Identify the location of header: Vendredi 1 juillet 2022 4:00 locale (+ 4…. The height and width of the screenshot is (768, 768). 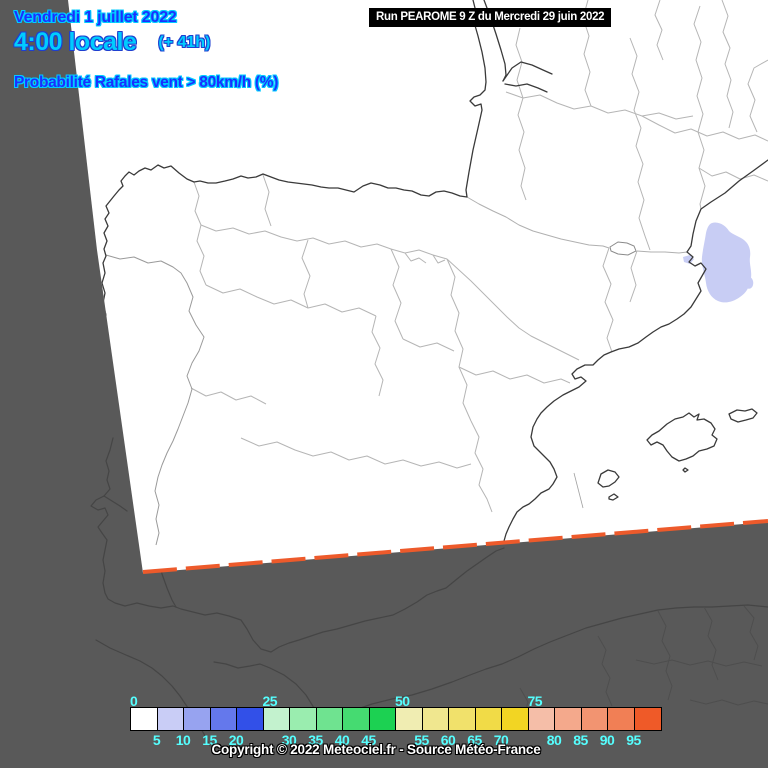
(112, 33).